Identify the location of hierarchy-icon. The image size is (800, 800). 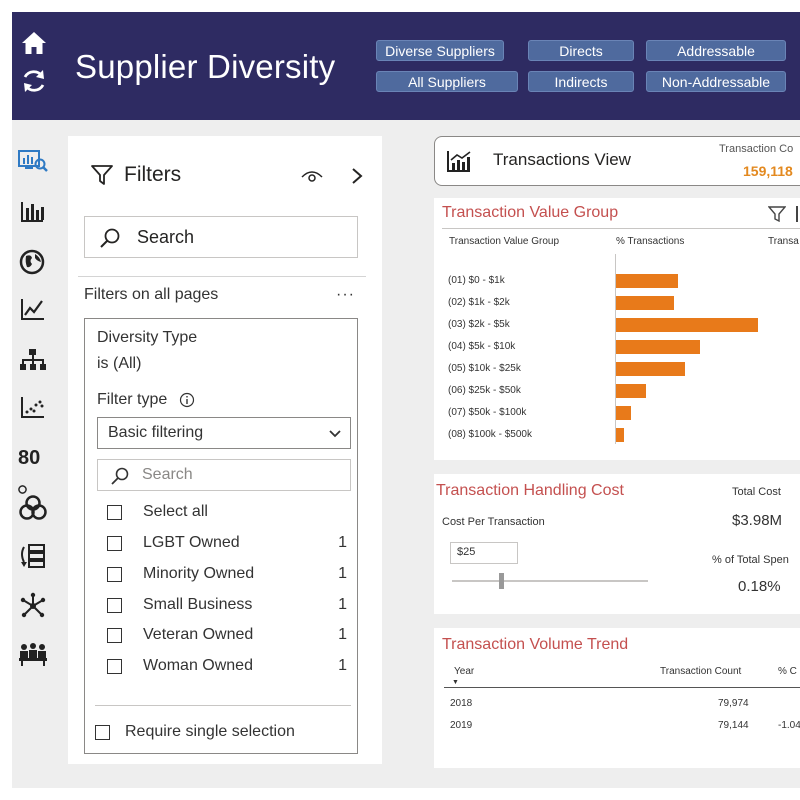
(33, 360).